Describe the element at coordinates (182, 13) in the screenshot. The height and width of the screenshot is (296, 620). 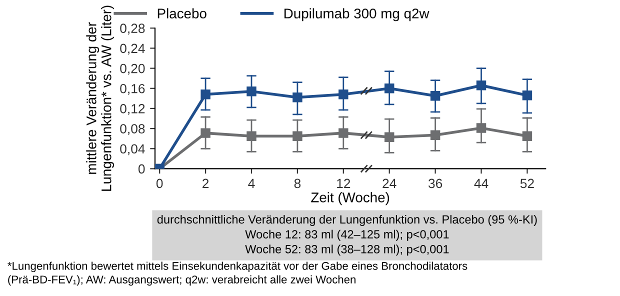
I see `legend-label: Placebo` at that location.